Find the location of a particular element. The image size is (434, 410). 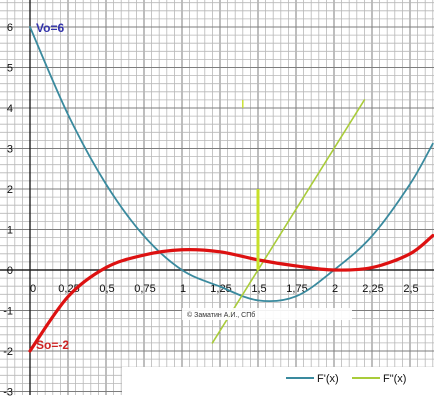

legend: F'(x) F"(x) is located at coordinates (278, 381).